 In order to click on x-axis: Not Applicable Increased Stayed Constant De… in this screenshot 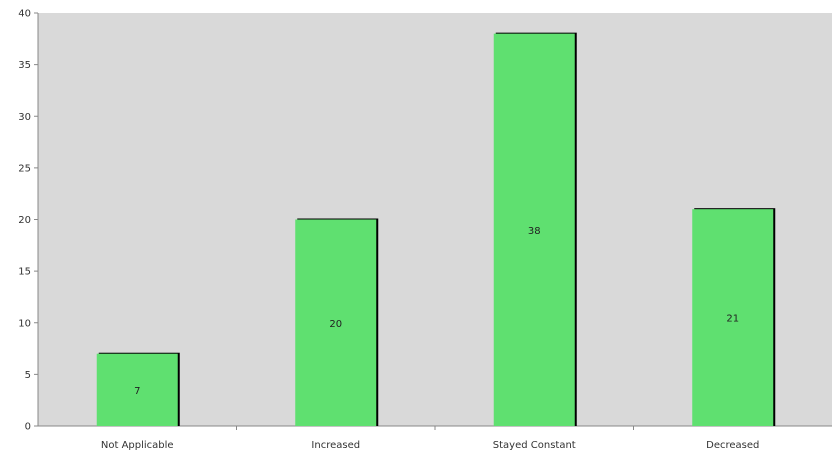, I will do `click(435, 438)`.